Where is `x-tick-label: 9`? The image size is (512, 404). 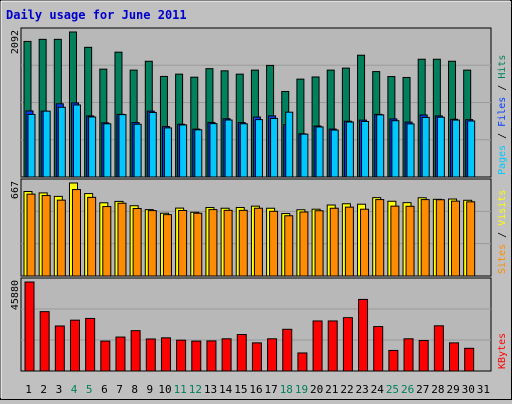 x-tick-label: 9 is located at coordinates (150, 389).